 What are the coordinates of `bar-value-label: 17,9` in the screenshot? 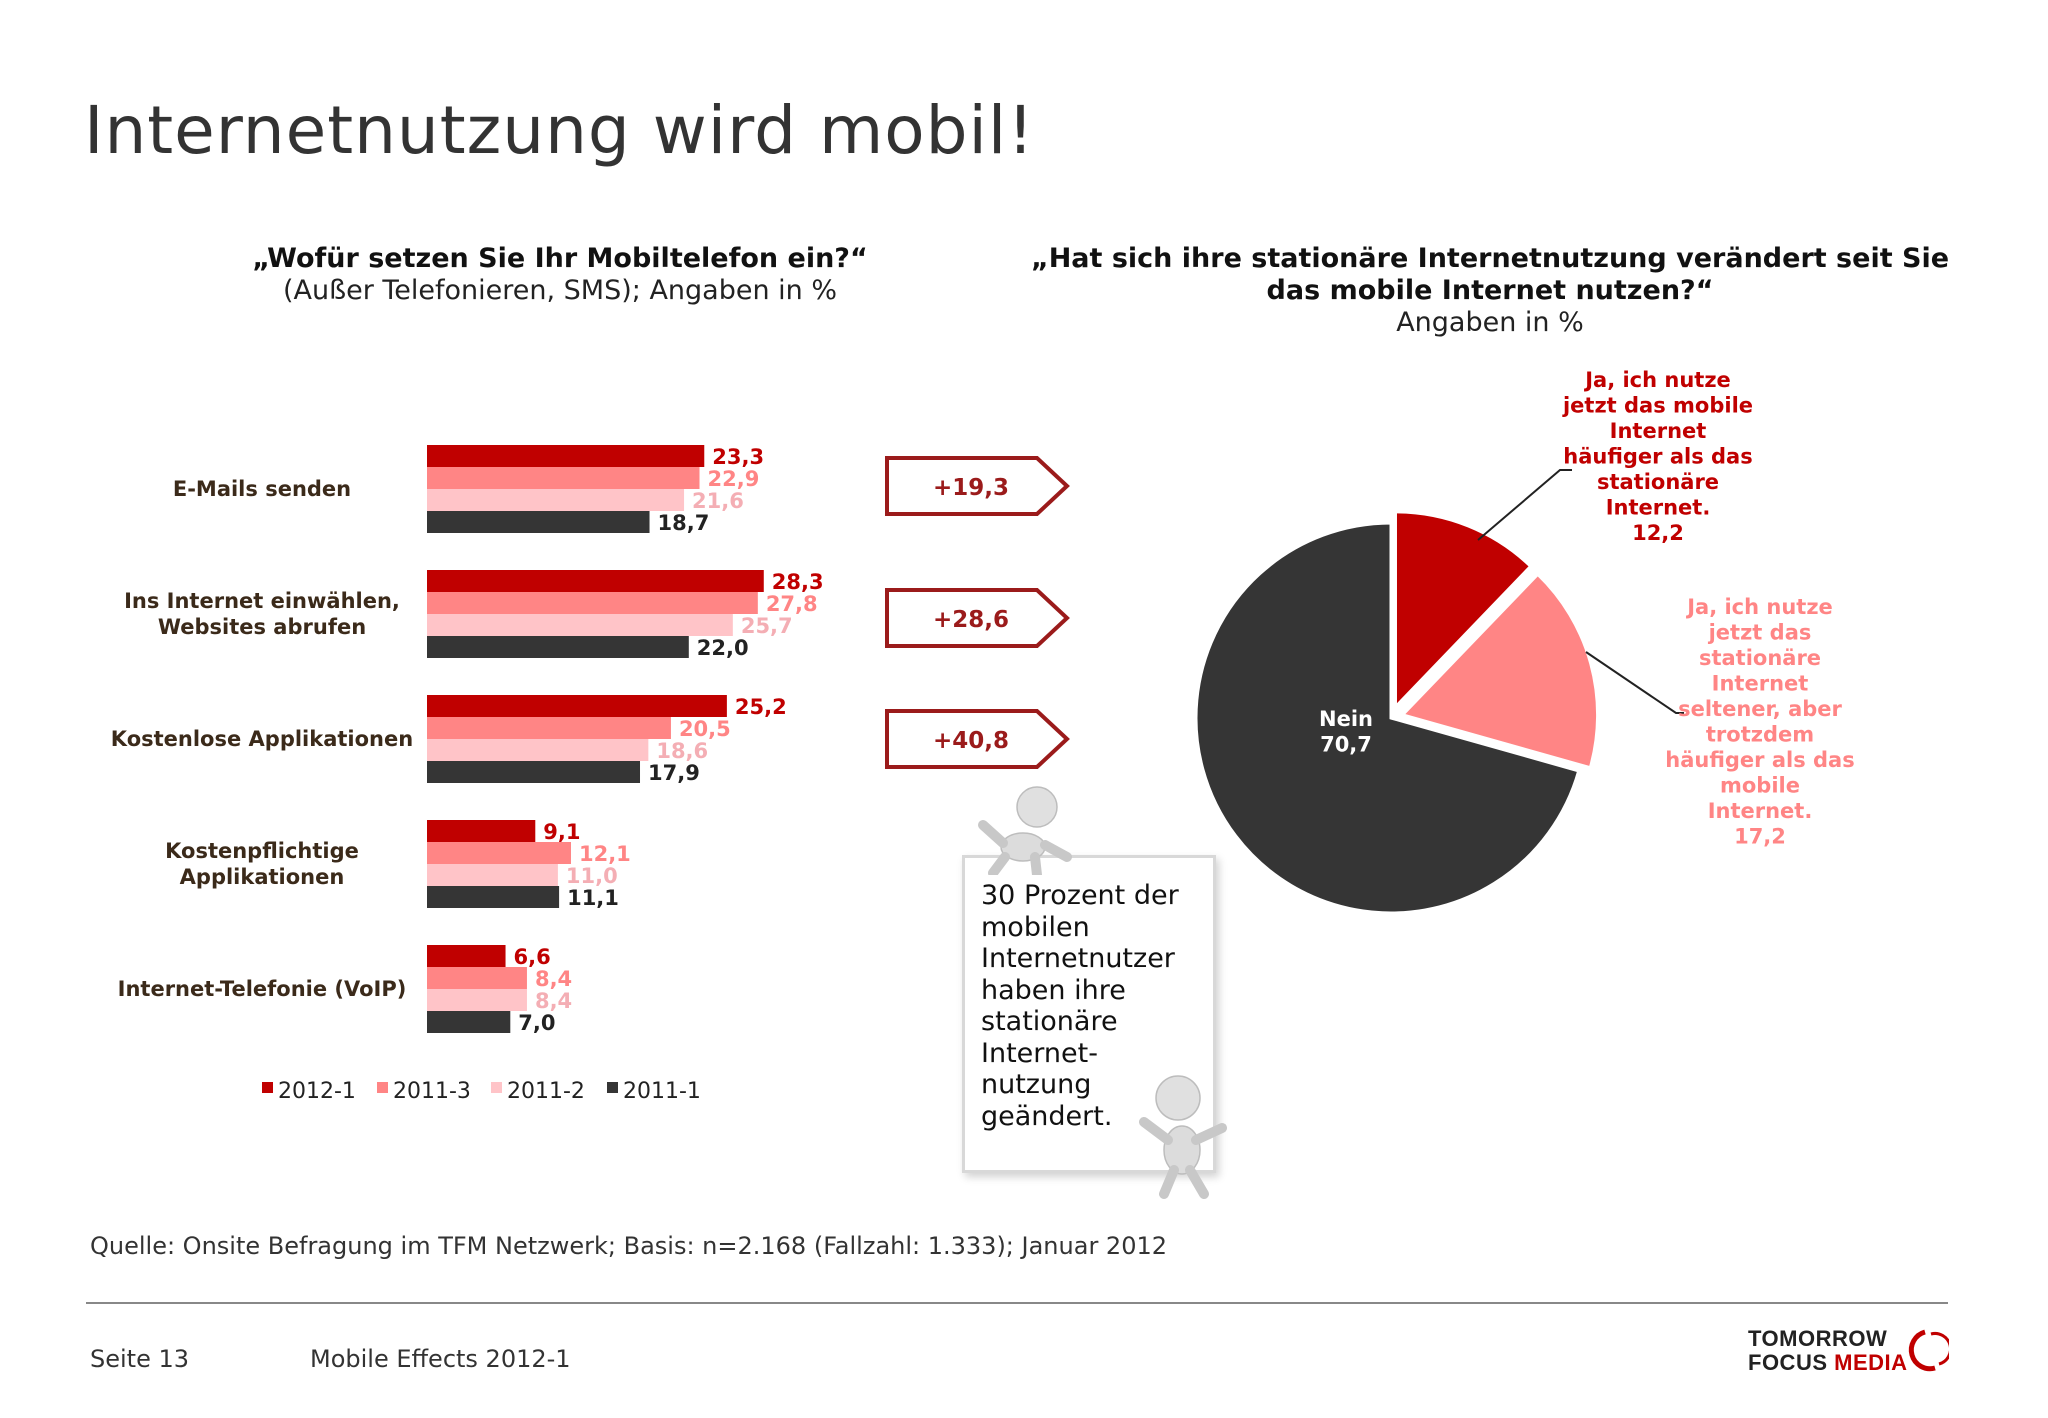 It's located at (674, 773).